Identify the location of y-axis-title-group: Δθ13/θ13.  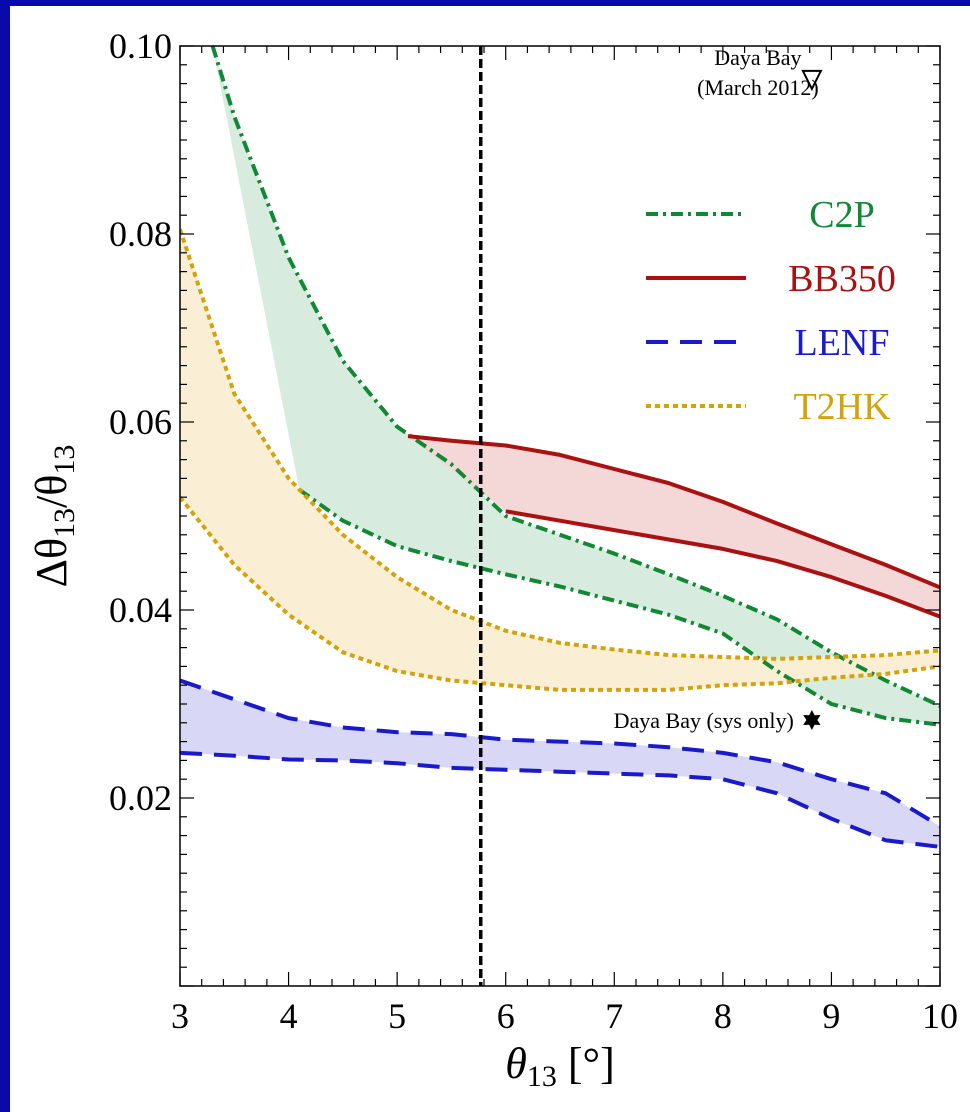
(54, 516).